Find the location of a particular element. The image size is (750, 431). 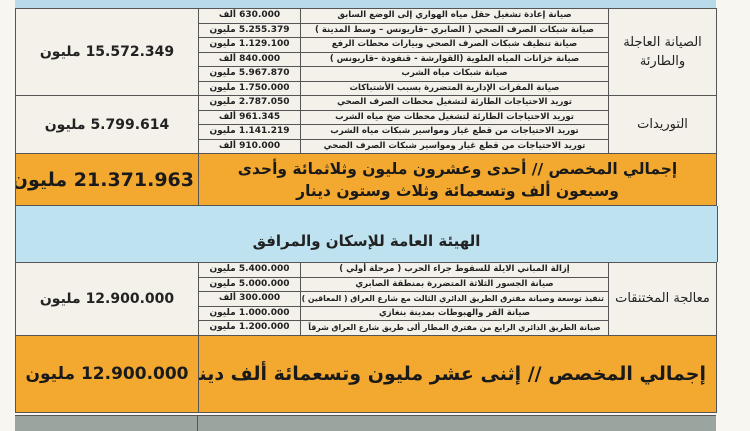

item-amount: 1.200.000 مليون is located at coordinates (249, 328).